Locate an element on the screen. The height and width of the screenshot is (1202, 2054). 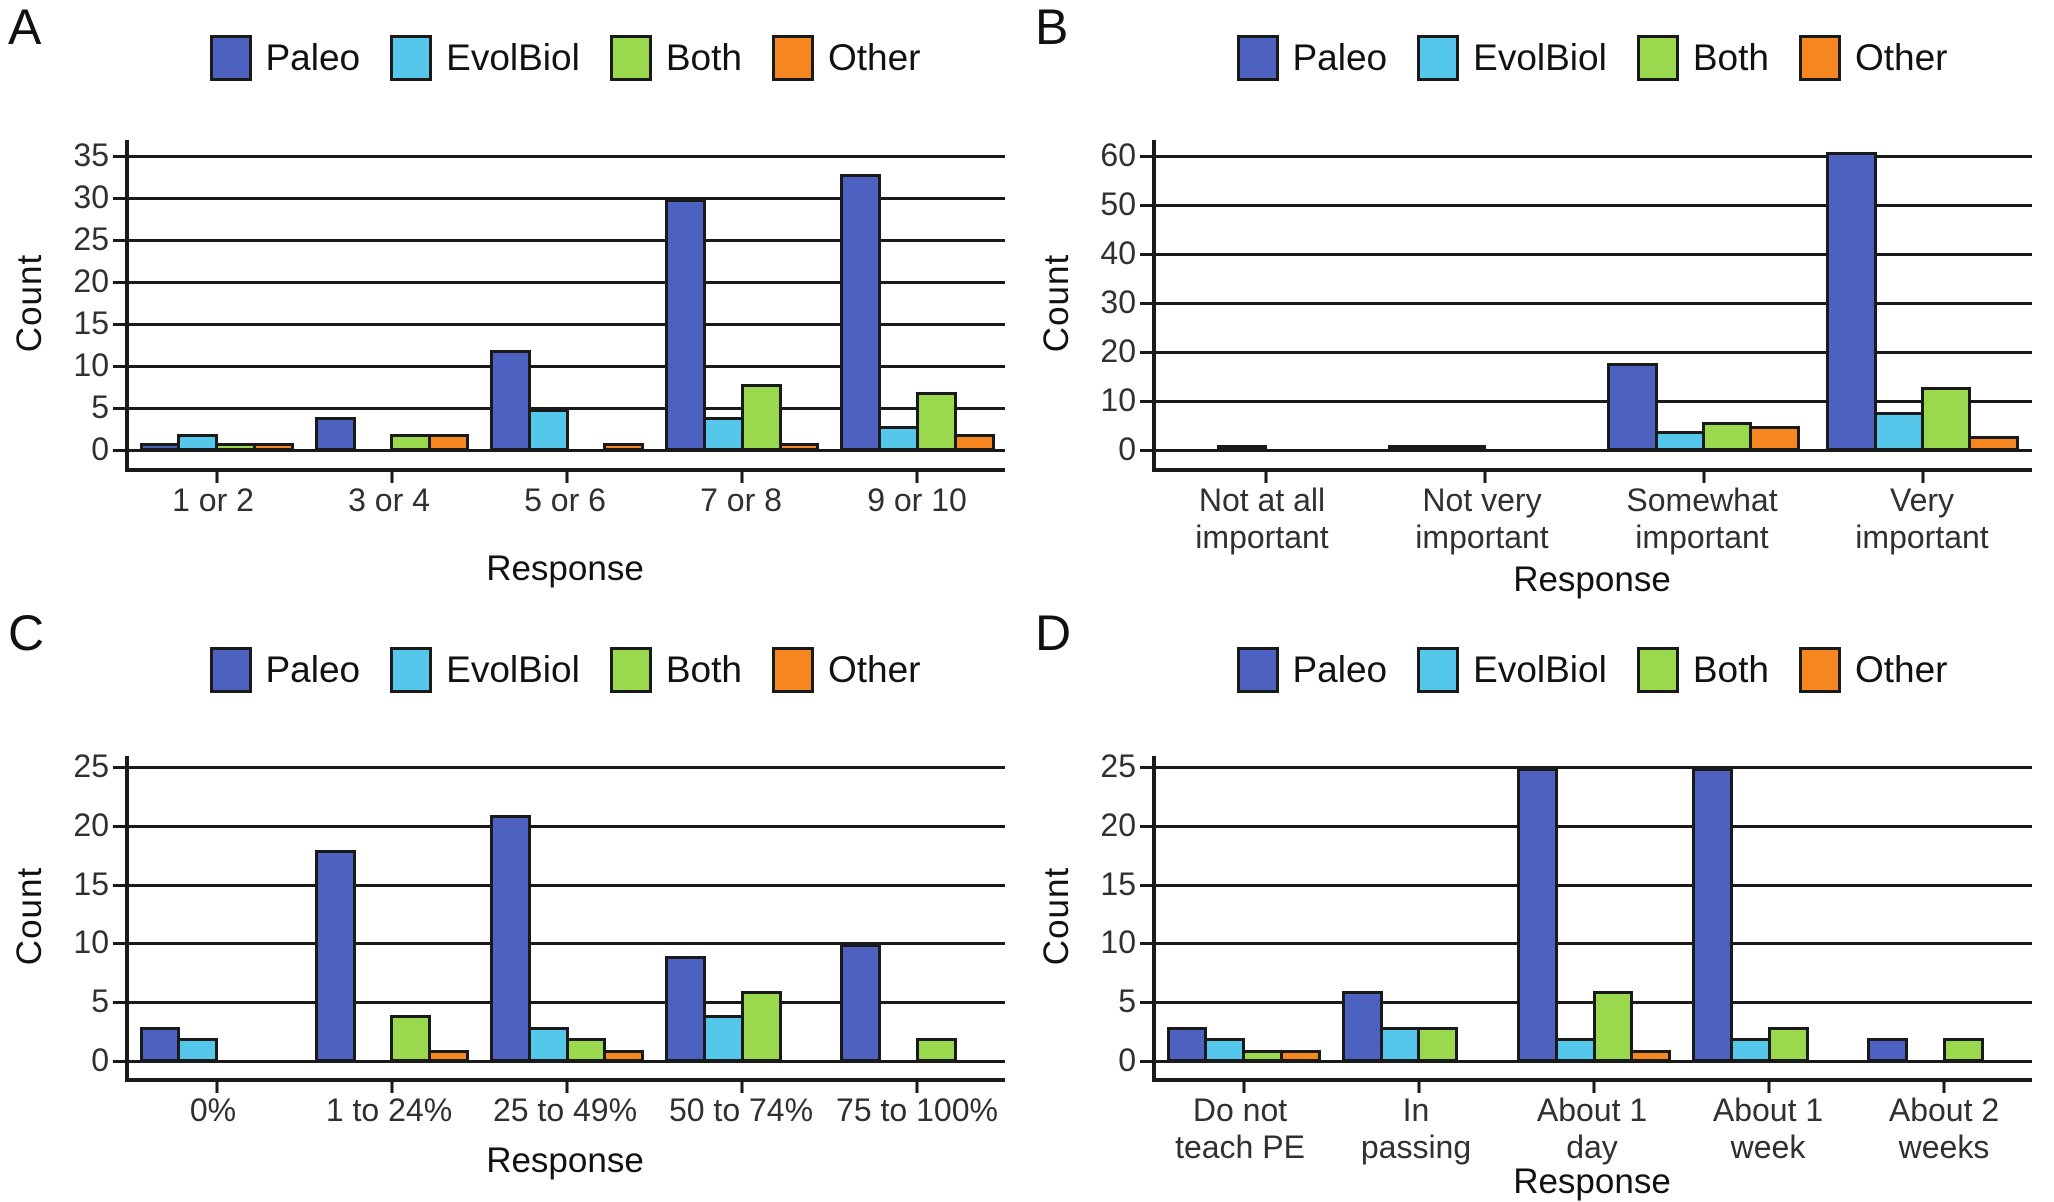
y-tick-label: 60 is located at coordinates (1118, 155).